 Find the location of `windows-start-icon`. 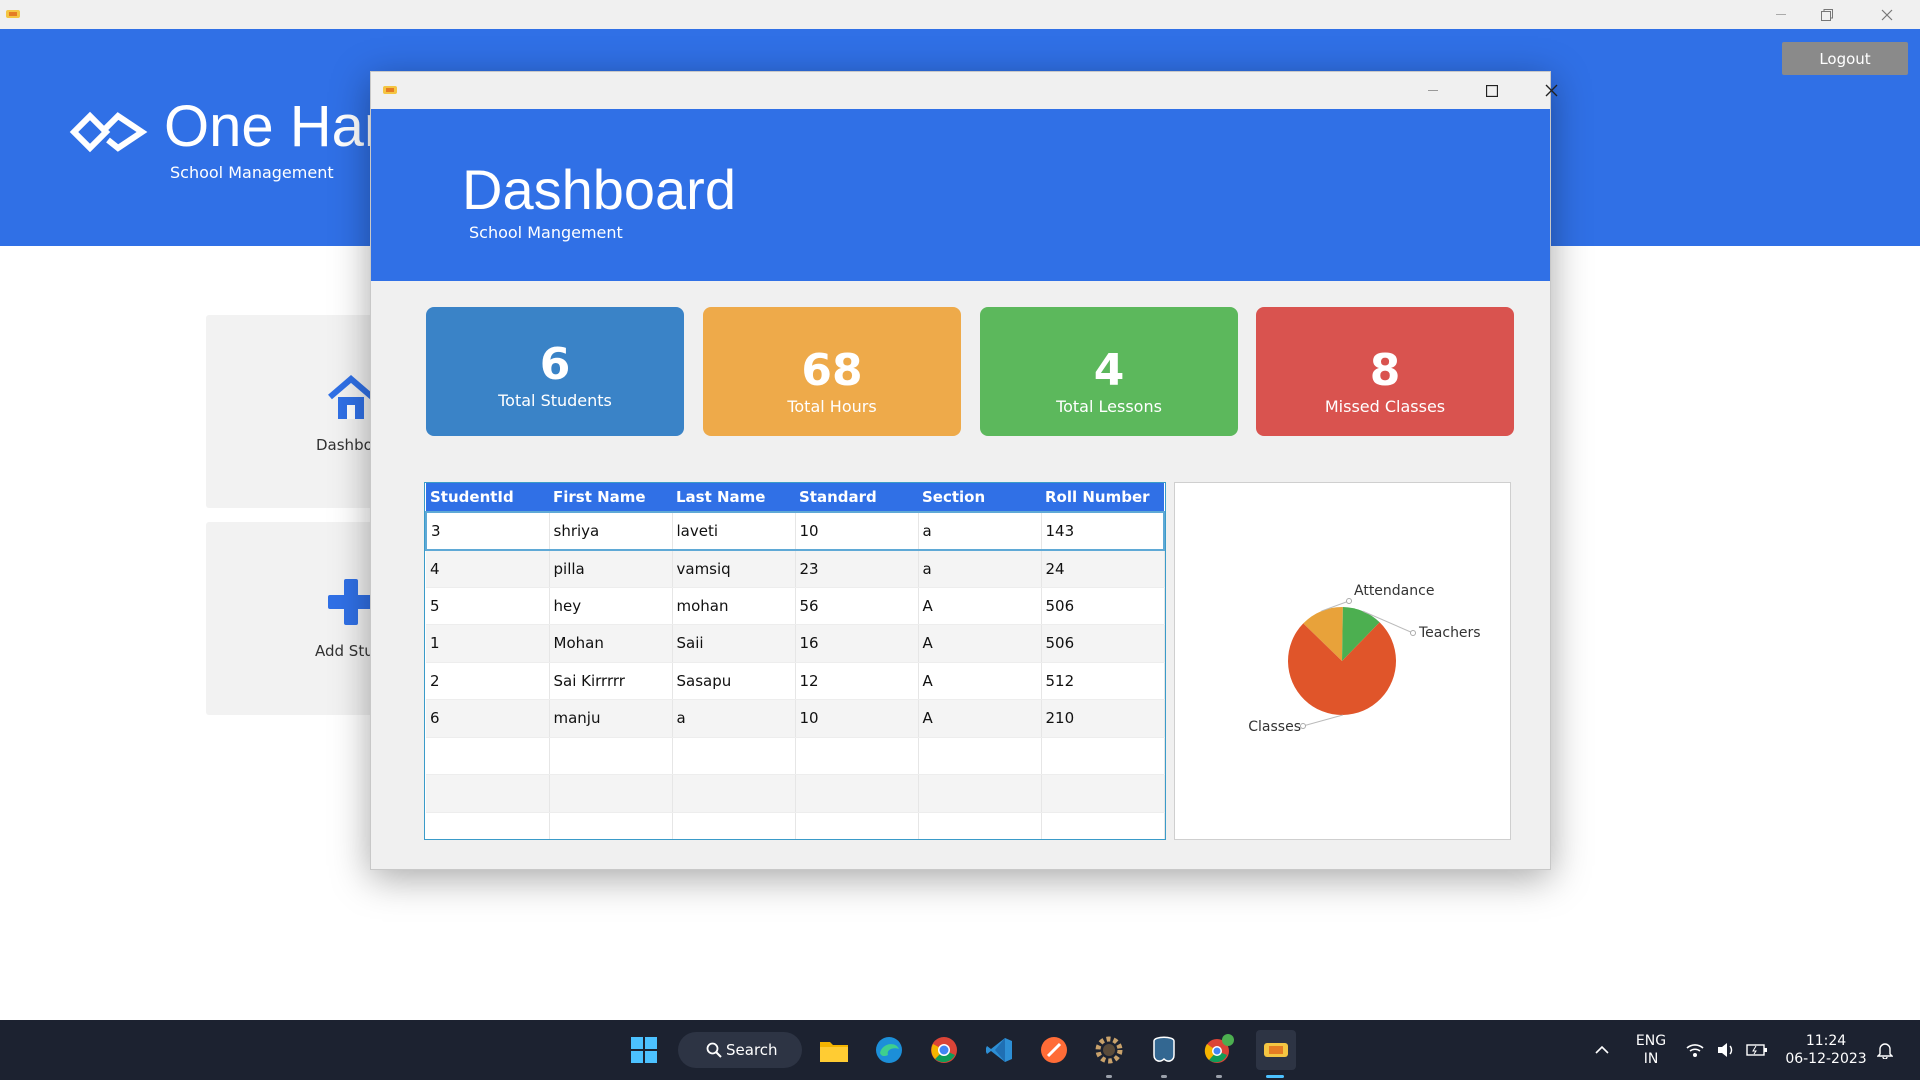

windows-start-icon is located at coordinates (644, 1050).